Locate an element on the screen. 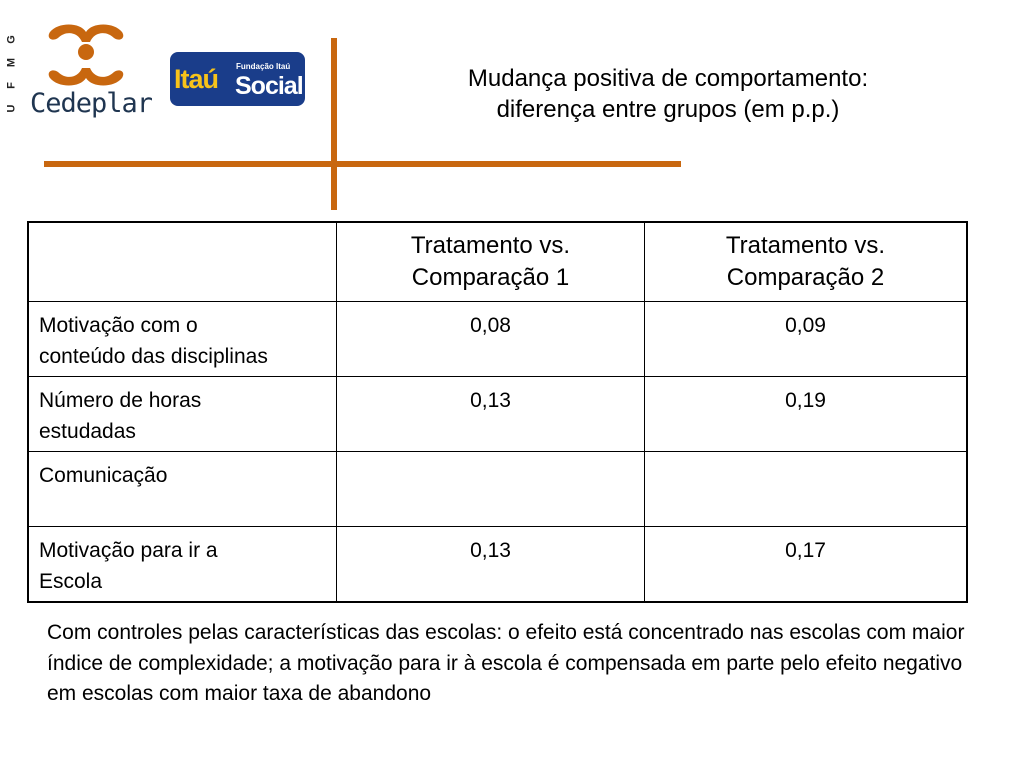  itau-wordmark: Itaú is located at coordinates (196, 79).